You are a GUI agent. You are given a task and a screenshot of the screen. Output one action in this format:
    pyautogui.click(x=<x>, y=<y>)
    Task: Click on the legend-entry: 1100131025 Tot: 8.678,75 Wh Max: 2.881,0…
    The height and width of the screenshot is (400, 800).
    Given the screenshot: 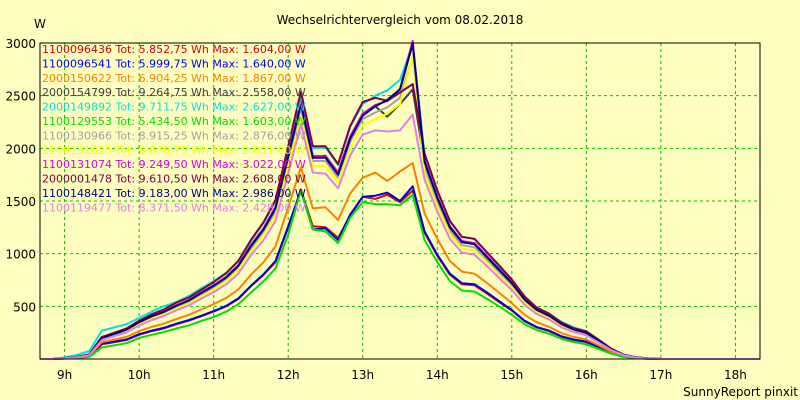 What is the action you would take?
    pyautogui.click(x=174, y=150)
    